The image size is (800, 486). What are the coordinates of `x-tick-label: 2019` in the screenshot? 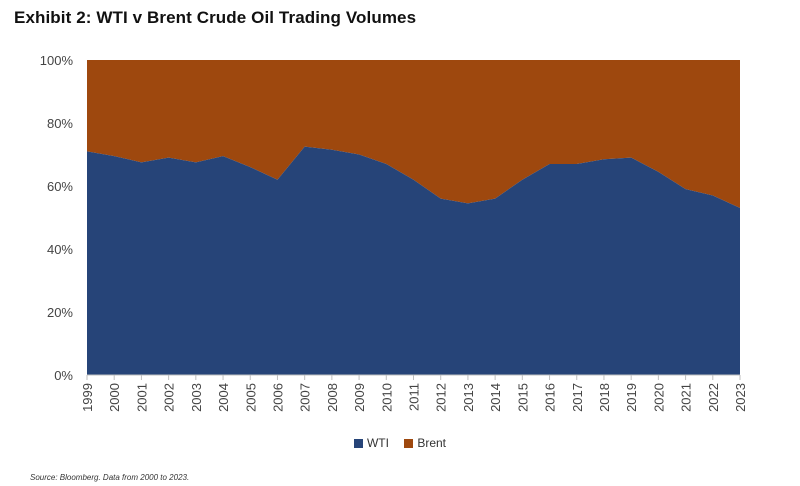 It's located at (631, 397).